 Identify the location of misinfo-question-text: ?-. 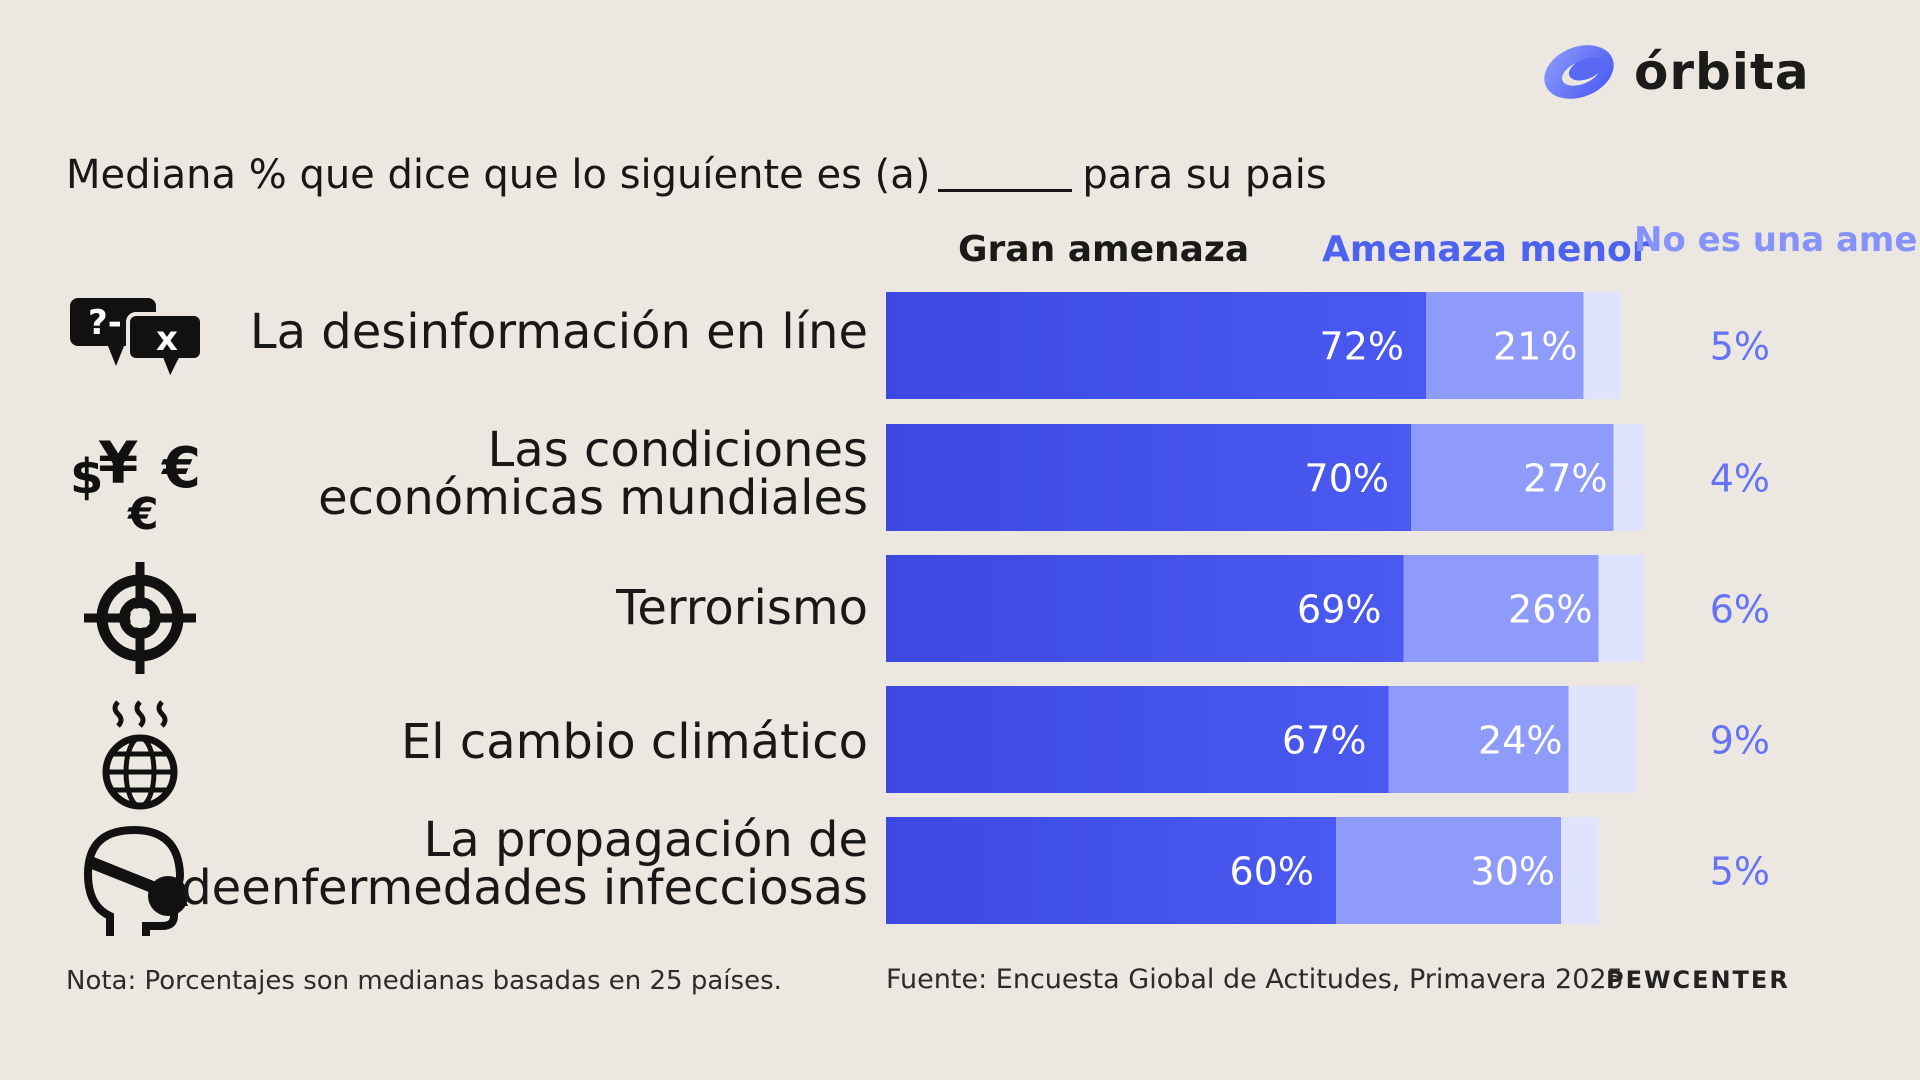
(105, 323).